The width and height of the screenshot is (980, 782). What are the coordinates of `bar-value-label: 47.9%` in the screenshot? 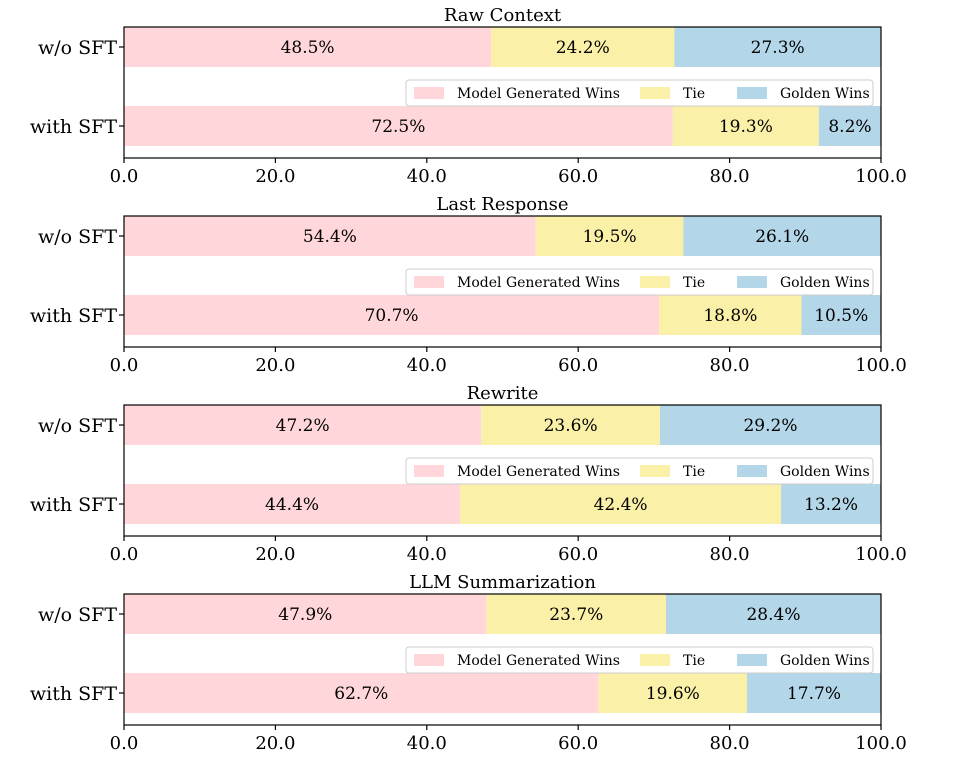 It's located at (305, 615).